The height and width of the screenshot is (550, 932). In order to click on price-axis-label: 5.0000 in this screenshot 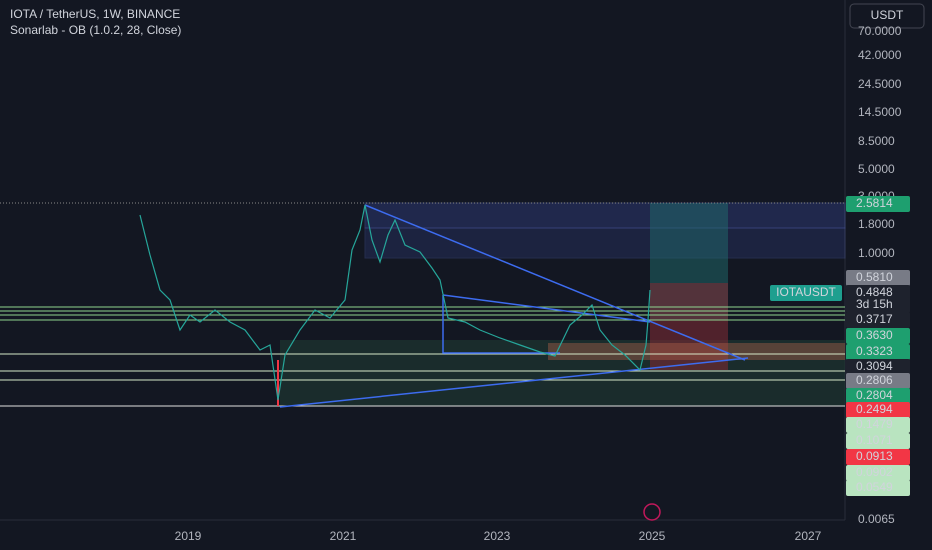, I will do `click(876, 169)`.